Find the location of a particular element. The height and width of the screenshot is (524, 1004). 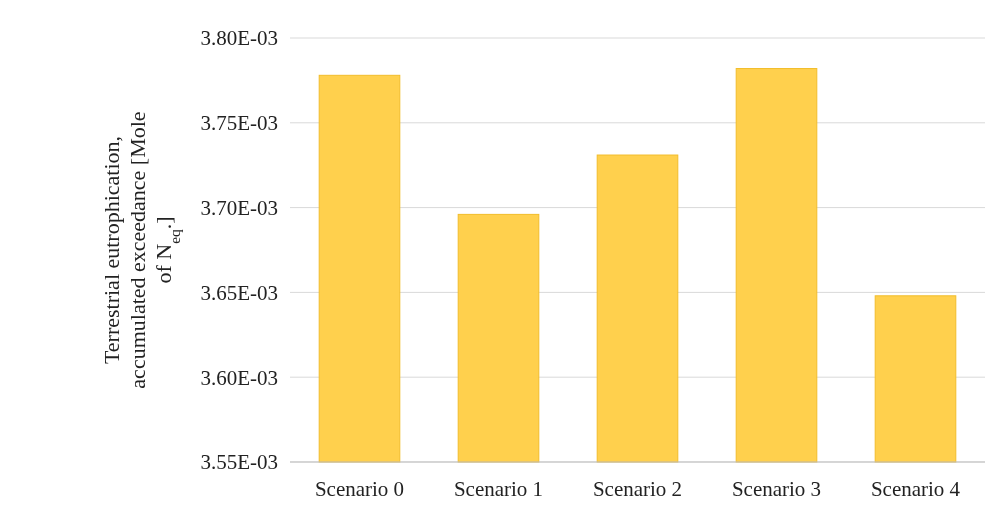

y-tick-label: 3.60E-03 is located at coordinates (239, 377).